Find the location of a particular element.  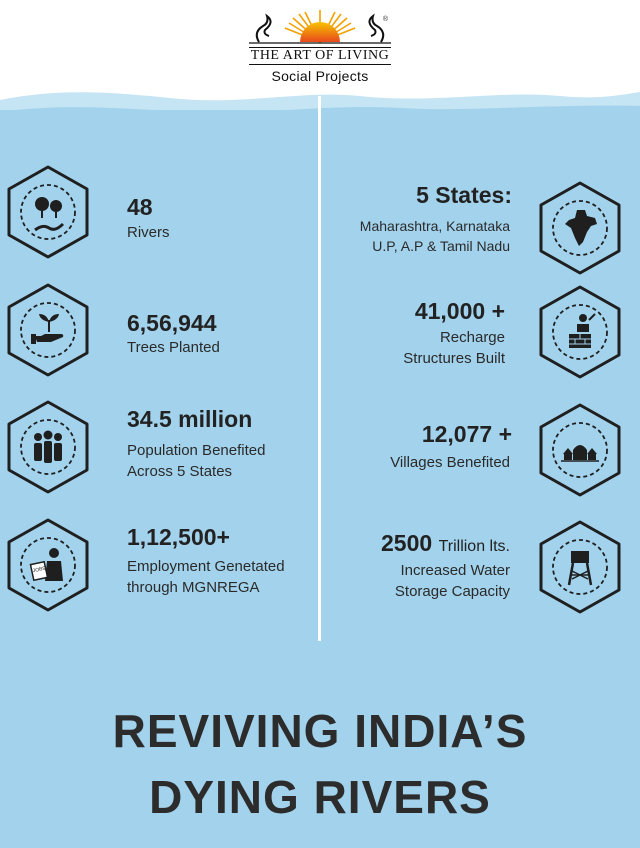

art-of-living-logo: ® THE ART OF LIVING Social Projects is located at coordinates (320, 46).